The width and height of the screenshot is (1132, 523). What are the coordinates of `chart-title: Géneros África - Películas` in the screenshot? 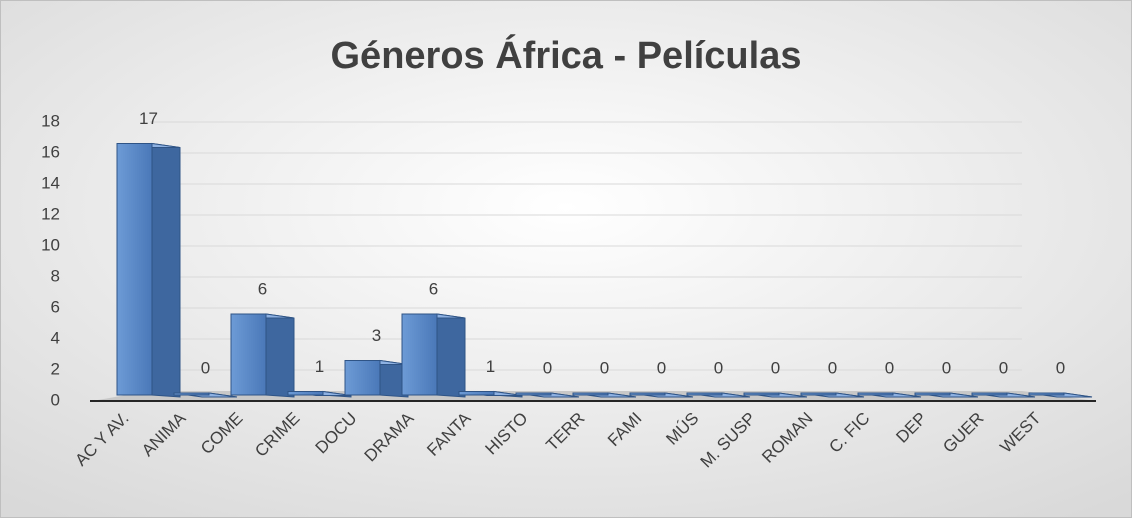 It's located at (566, 55).